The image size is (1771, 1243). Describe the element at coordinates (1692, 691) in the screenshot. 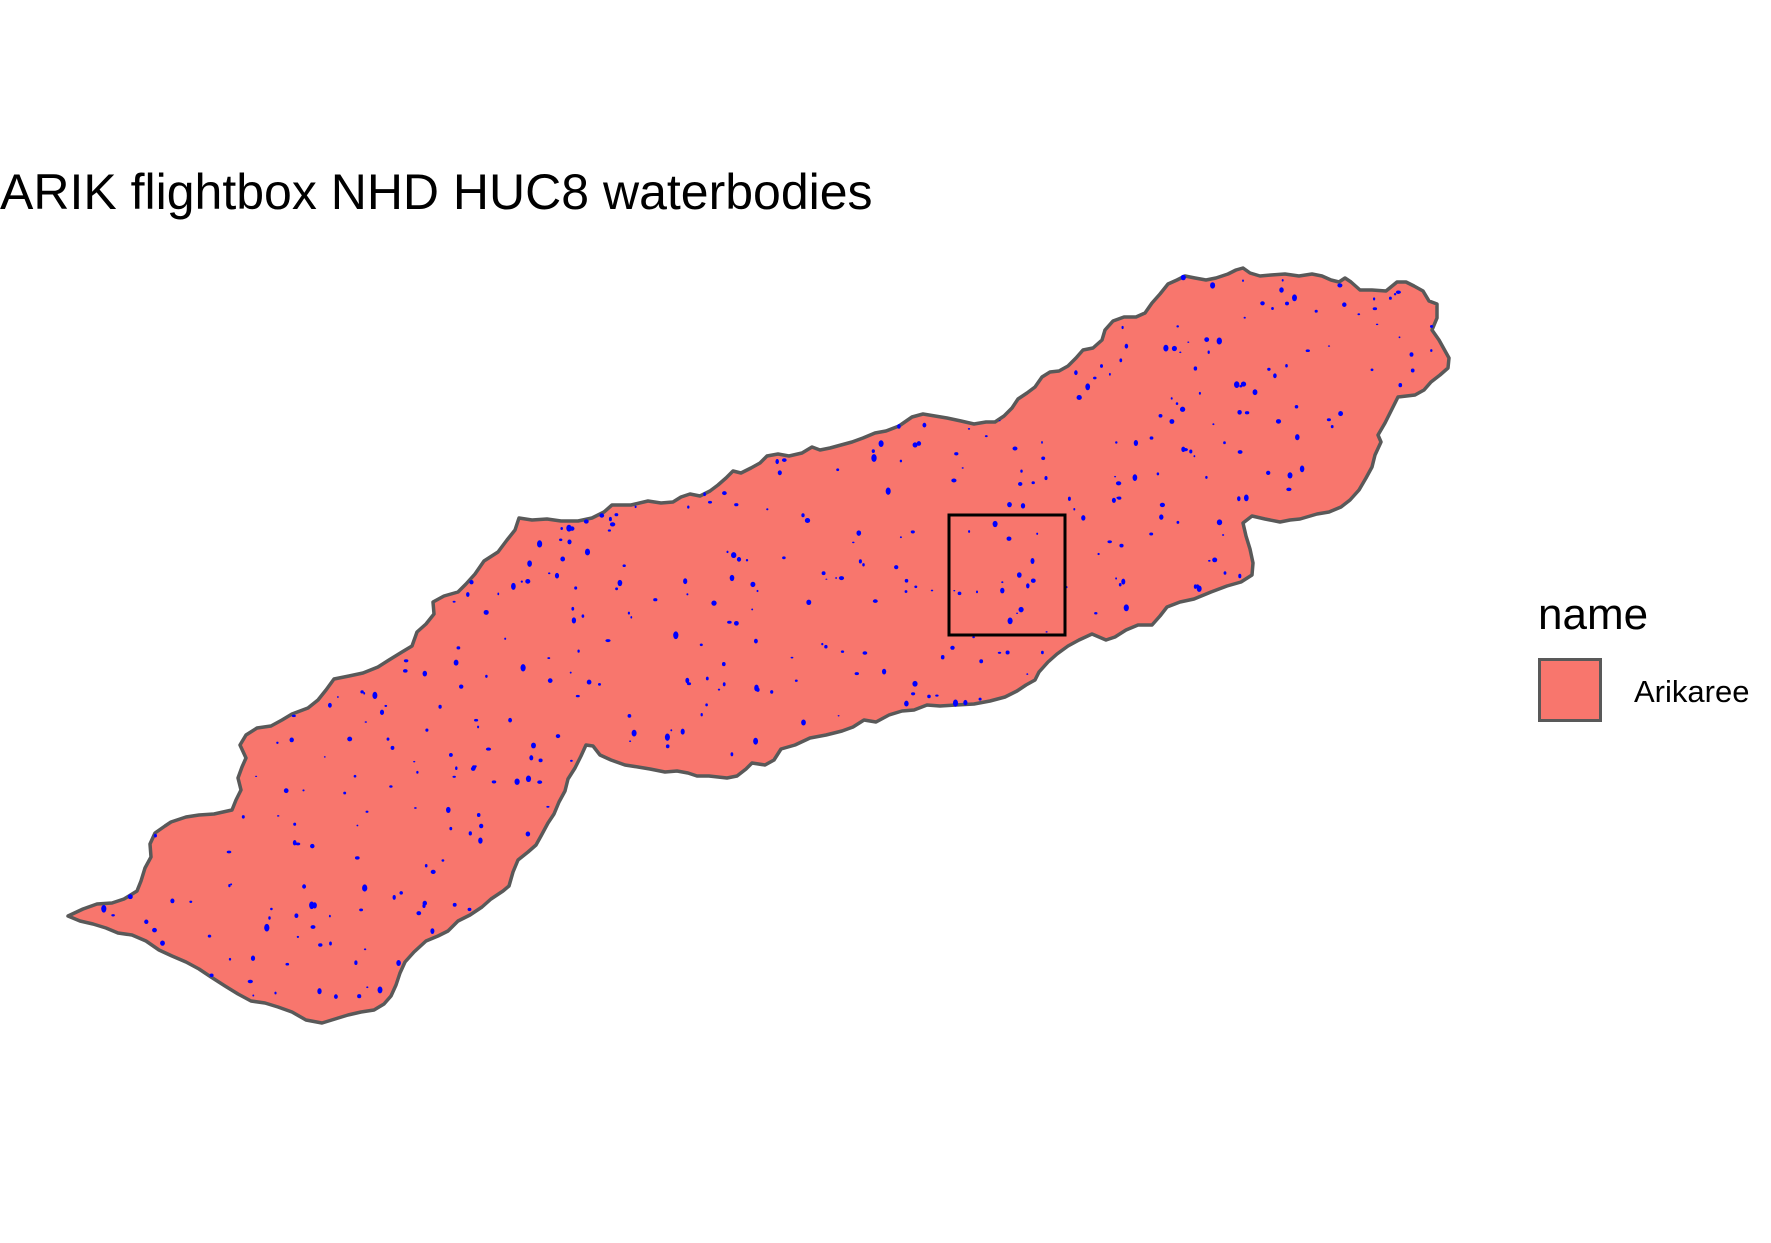

I see `legend-label-arikaree: Arikaree` at that location.